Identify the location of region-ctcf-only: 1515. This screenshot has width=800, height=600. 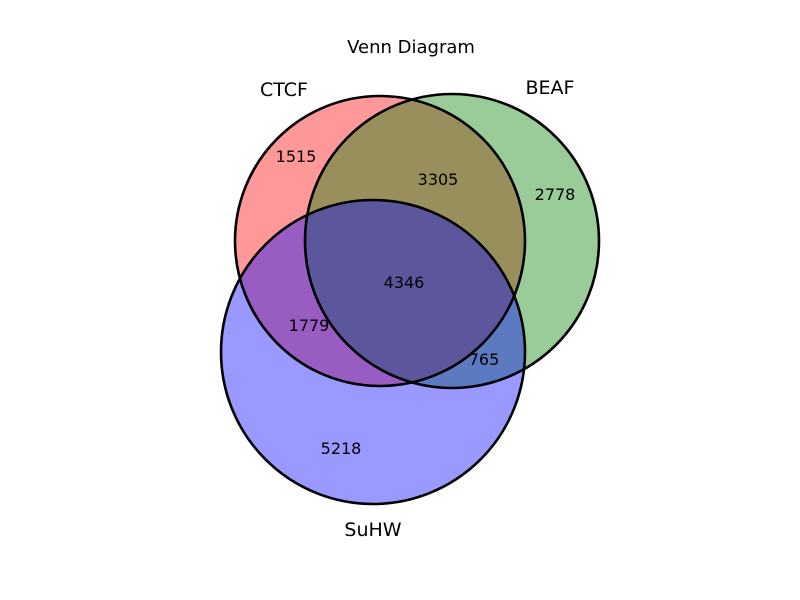
(296, 156).